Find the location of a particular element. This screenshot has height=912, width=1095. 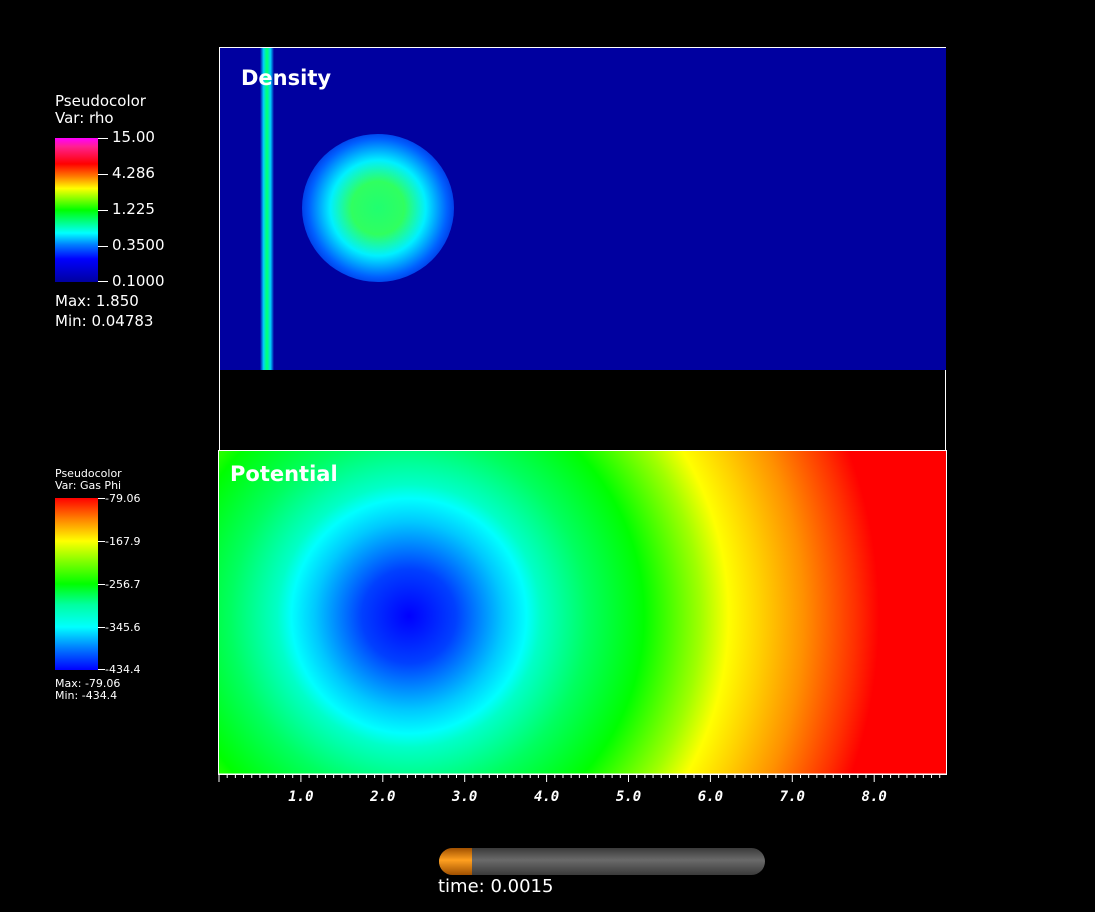

x-axis-tick-label: 1.0 is located at coordinates (300, 797).